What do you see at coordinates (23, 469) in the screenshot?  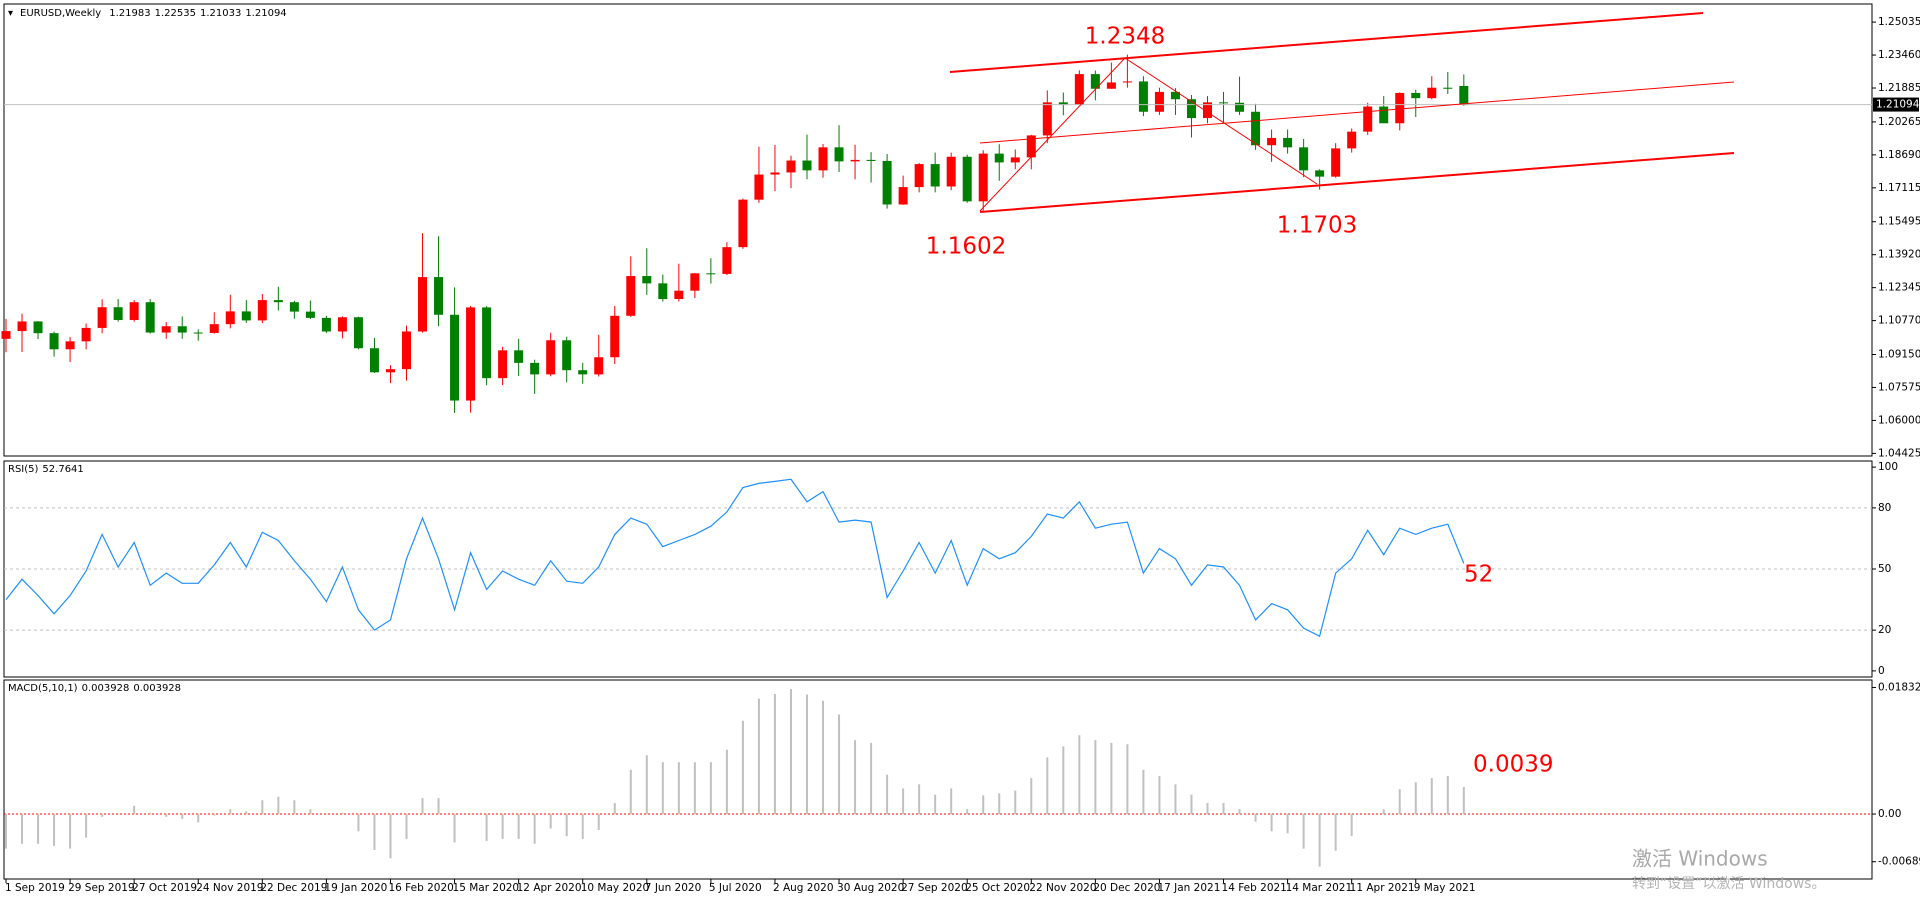 I see `rsi-name: RSI(5)` at bounding box center [23, 469].